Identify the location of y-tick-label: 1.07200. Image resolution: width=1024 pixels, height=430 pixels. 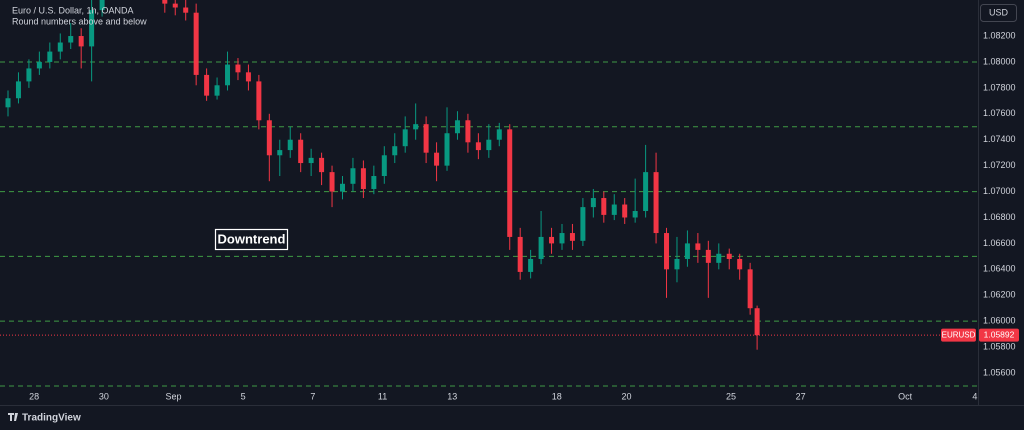
(999, 165).